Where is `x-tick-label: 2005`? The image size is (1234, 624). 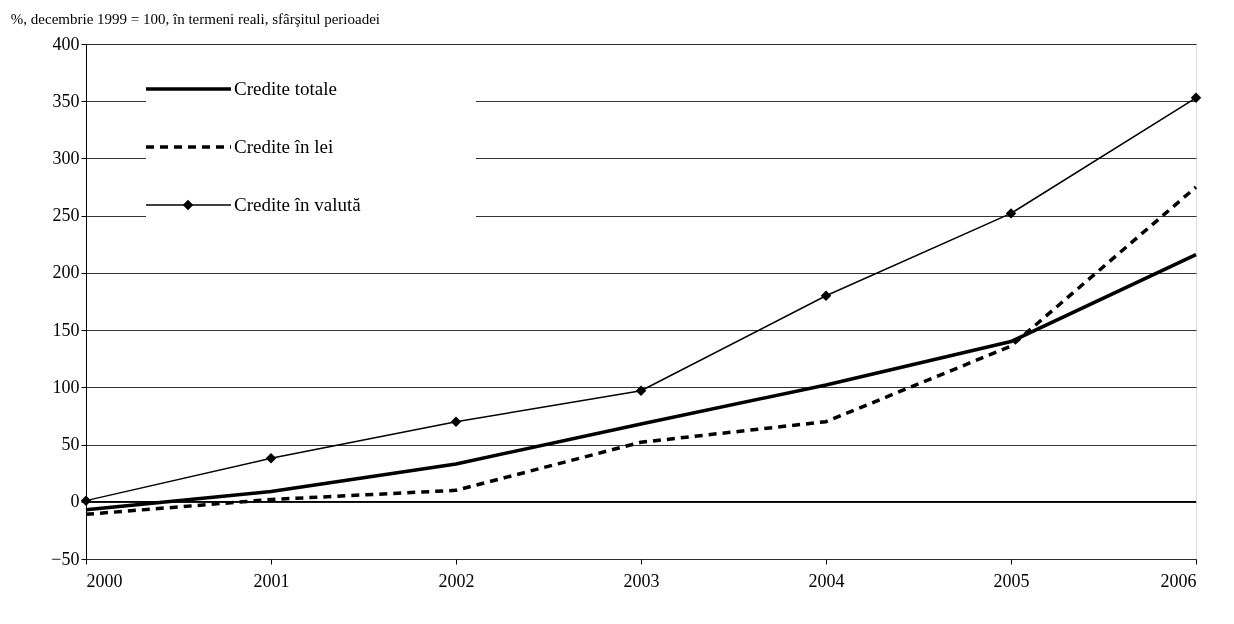 x-tick-label: 2005 is located at coordinates (1011, 580).